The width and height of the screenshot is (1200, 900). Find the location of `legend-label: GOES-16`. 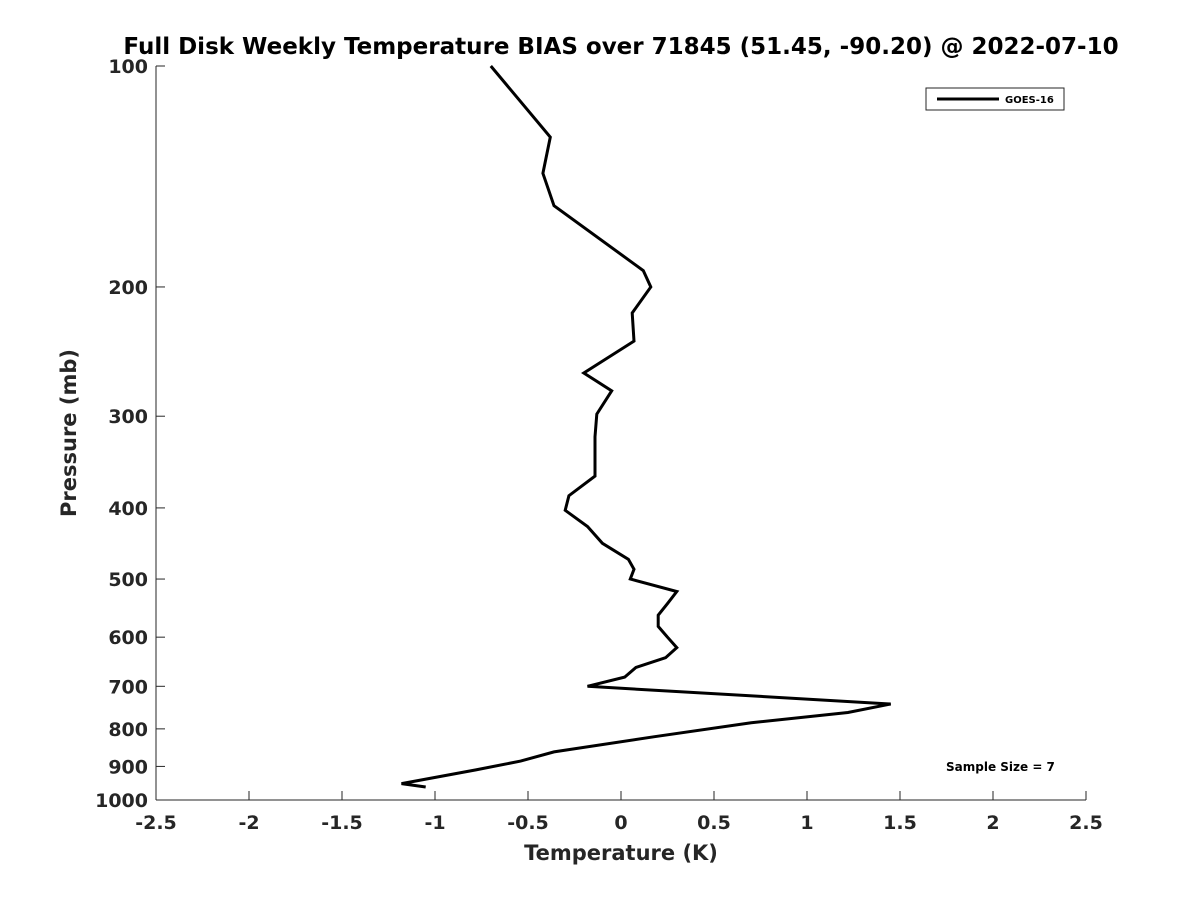

legend-label: GOES-16 is located at coordinates (1029, 100).